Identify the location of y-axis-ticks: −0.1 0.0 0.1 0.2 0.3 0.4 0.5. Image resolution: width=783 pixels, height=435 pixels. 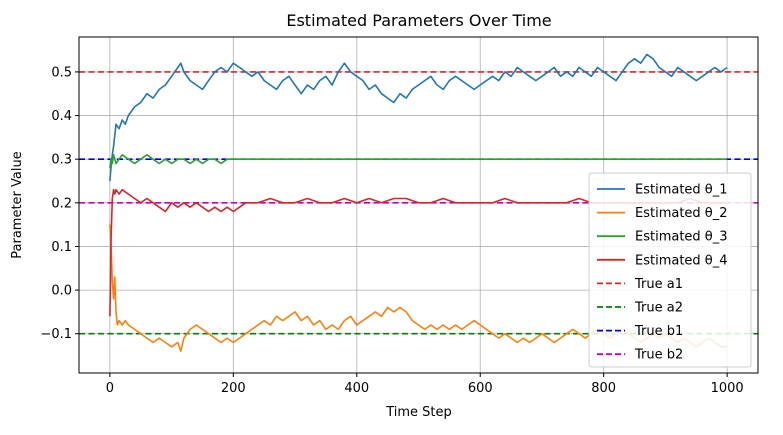
(59, 203).